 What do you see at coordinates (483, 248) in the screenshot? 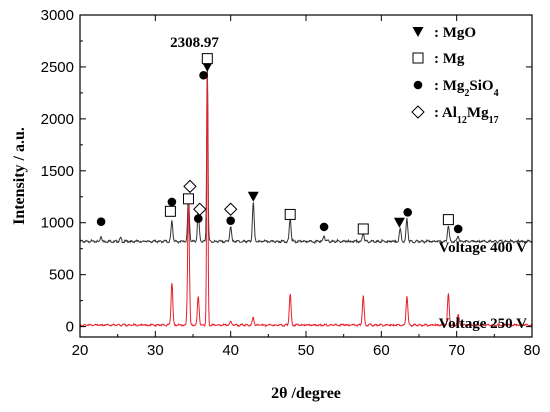
I see `series-label-400v: Voltage 400 V` at bounding box center [483, 248].